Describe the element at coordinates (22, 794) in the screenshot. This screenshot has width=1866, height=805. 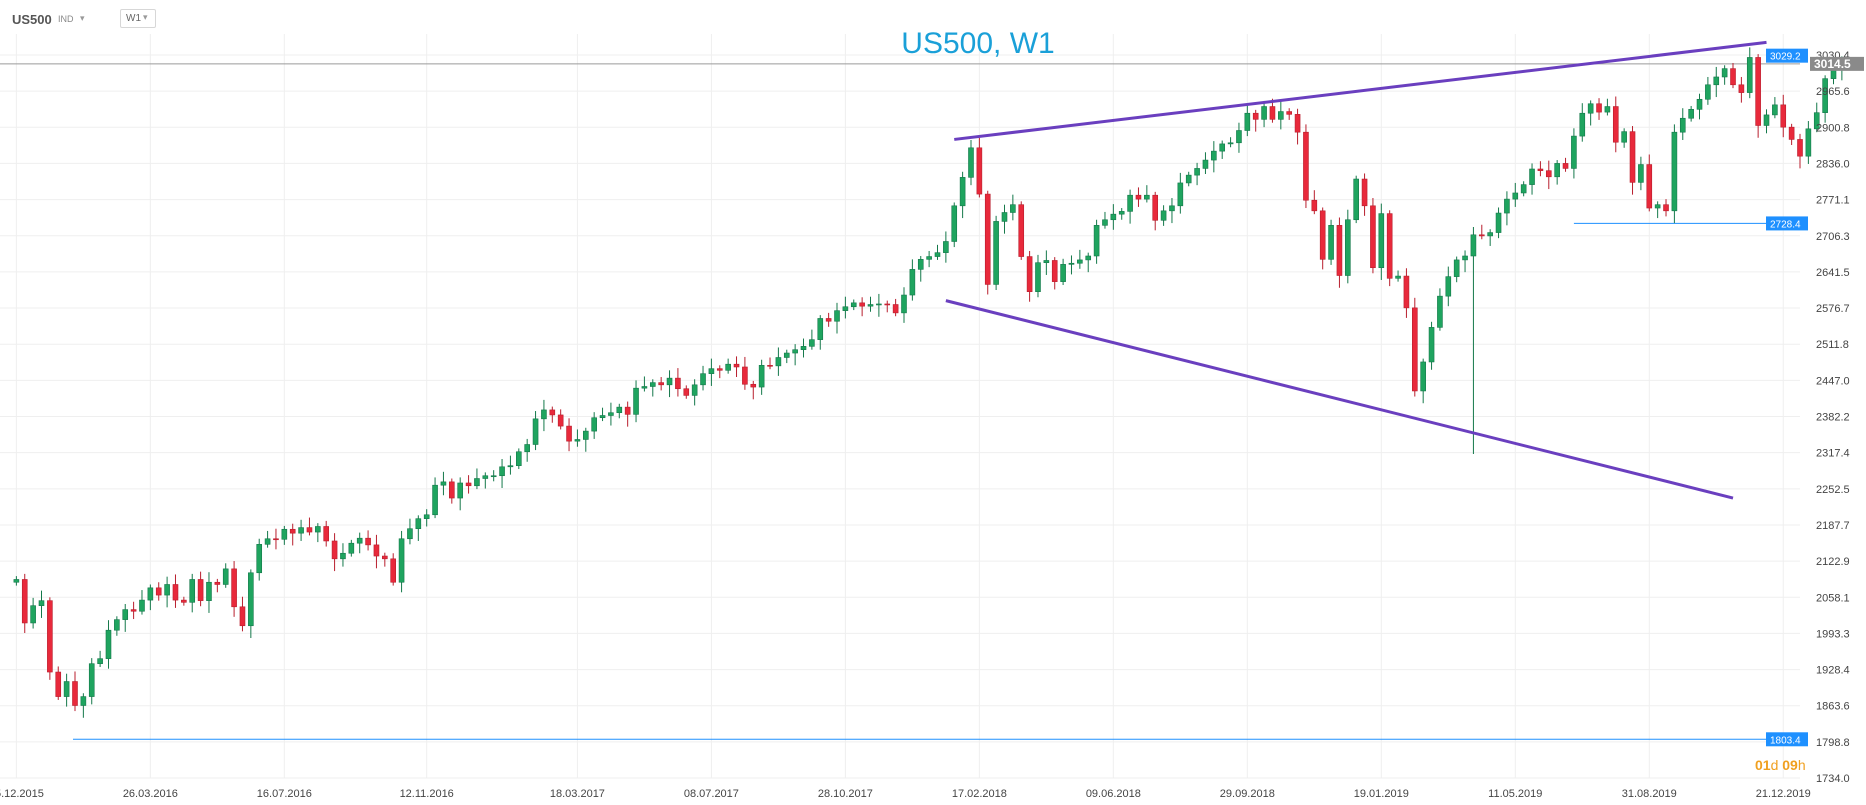
I see `date-tick-label: 05.12.2015` at that location.